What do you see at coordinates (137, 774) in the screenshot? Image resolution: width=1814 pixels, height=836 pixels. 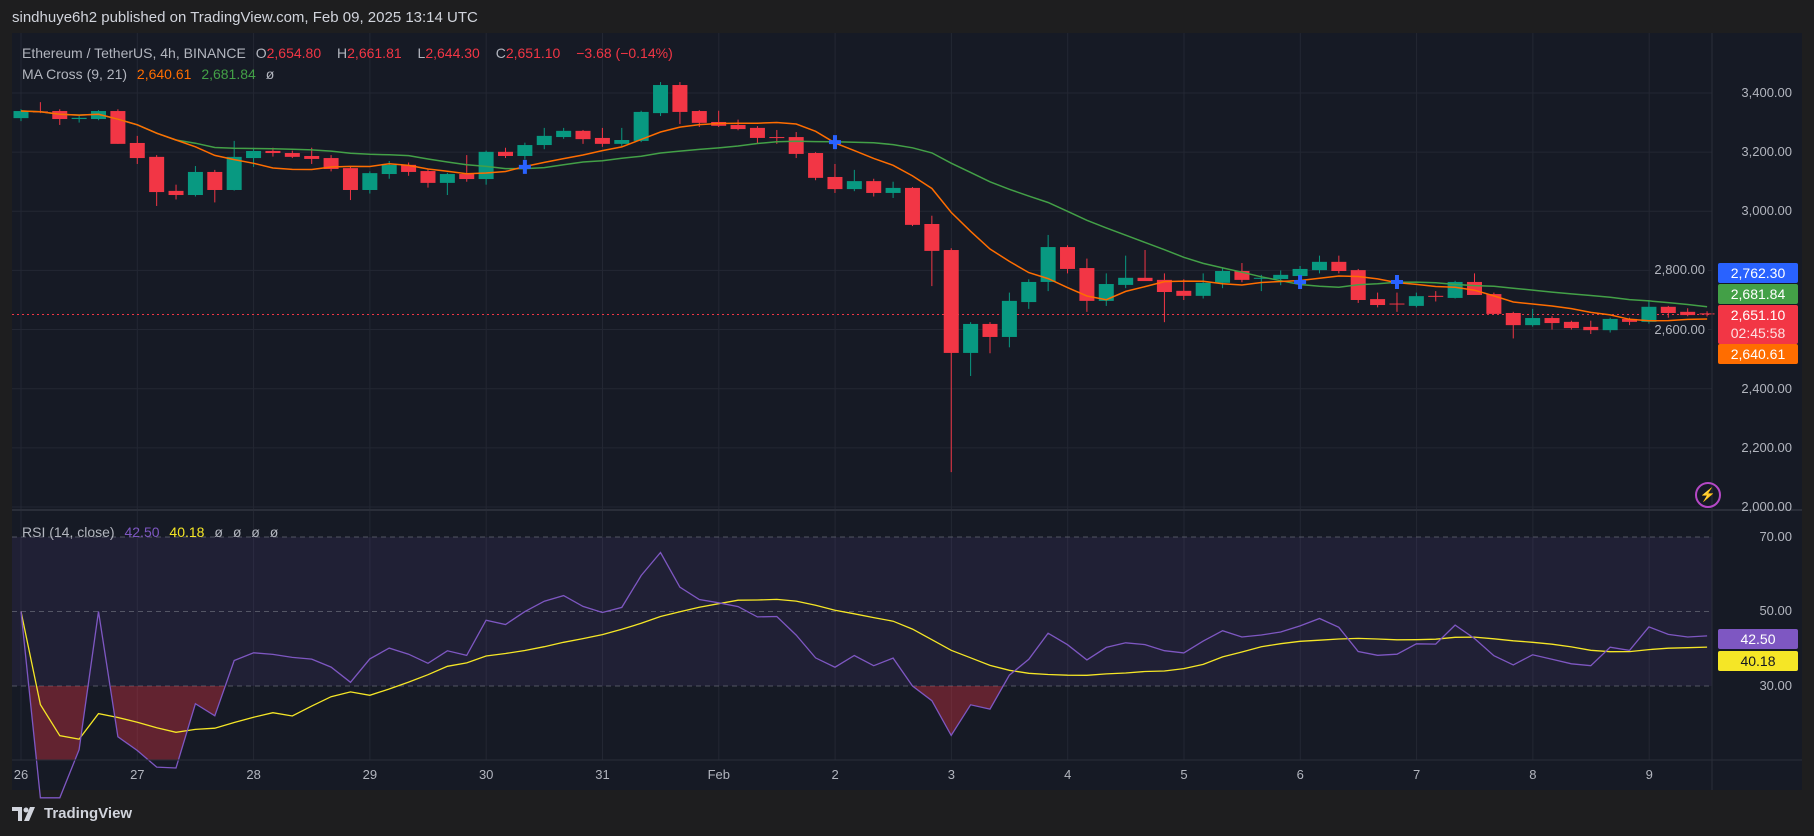 I see `time-label: 27` at bounding box center [137, 774].